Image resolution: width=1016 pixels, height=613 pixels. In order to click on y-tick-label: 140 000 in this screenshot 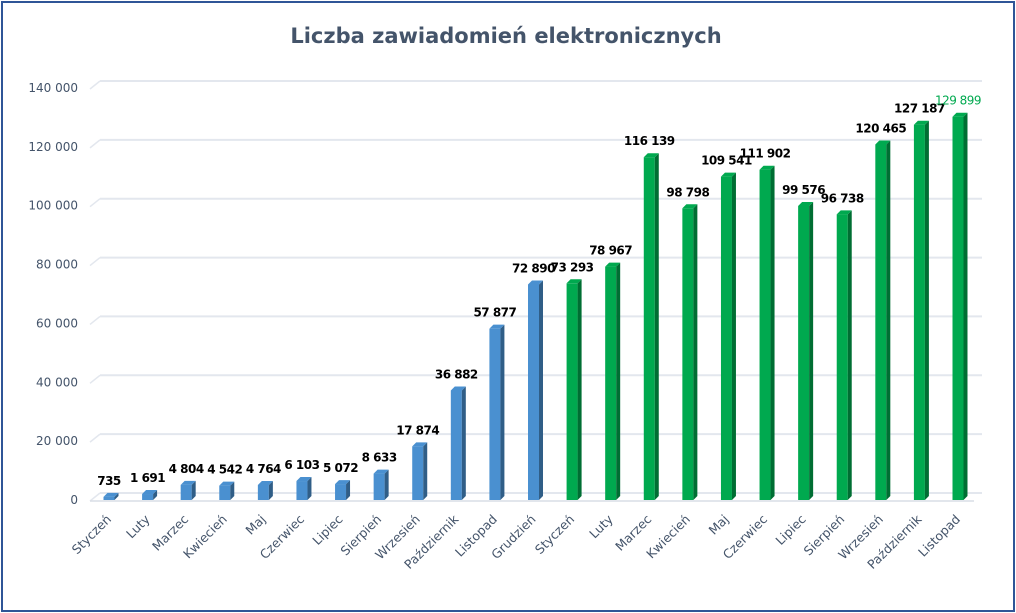, I will do `click(53, 88)`.